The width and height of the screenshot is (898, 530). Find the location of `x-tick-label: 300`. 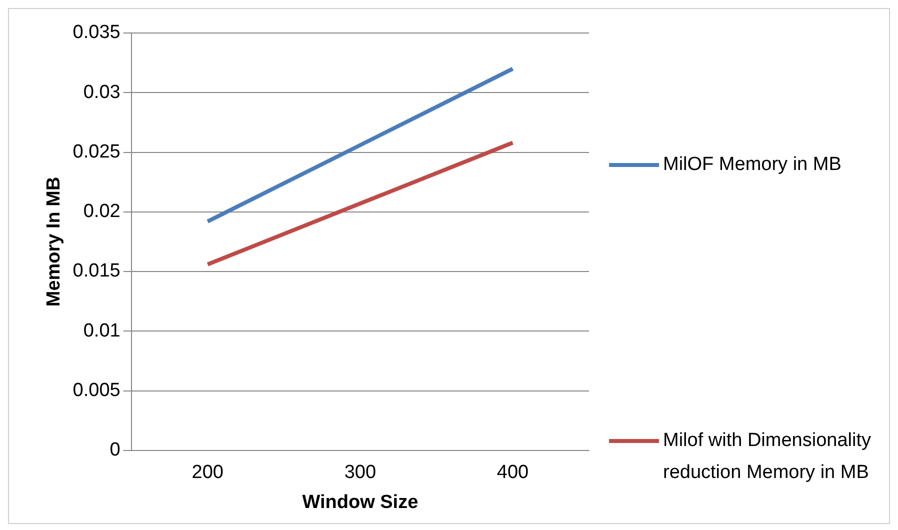

x-tick-label: 300 is located at coordinates (360, 473).